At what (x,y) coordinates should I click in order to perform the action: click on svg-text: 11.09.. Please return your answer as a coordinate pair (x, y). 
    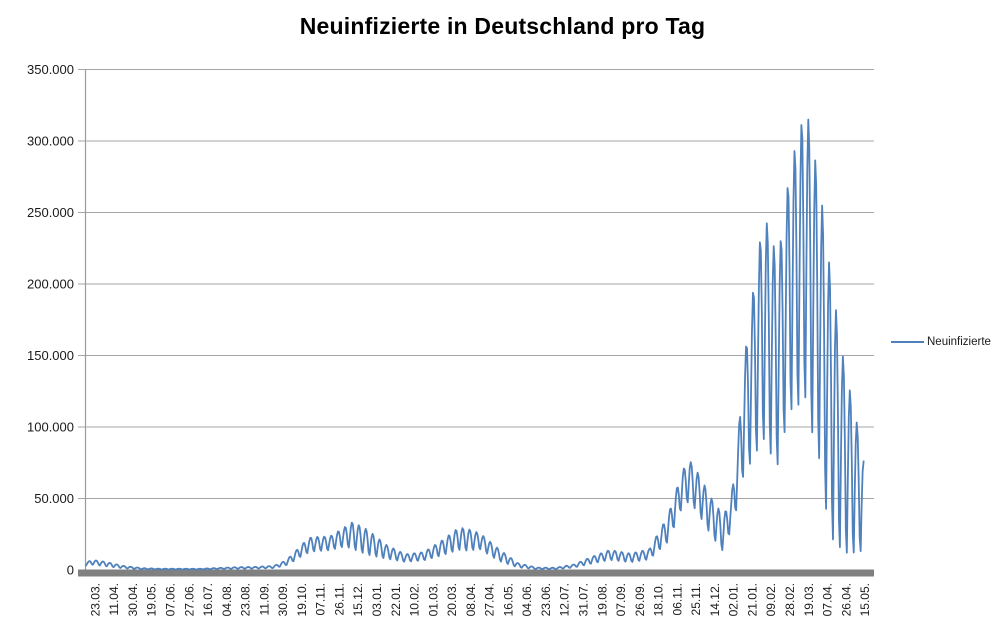
    Looking at the image, I should click on (264, 599).